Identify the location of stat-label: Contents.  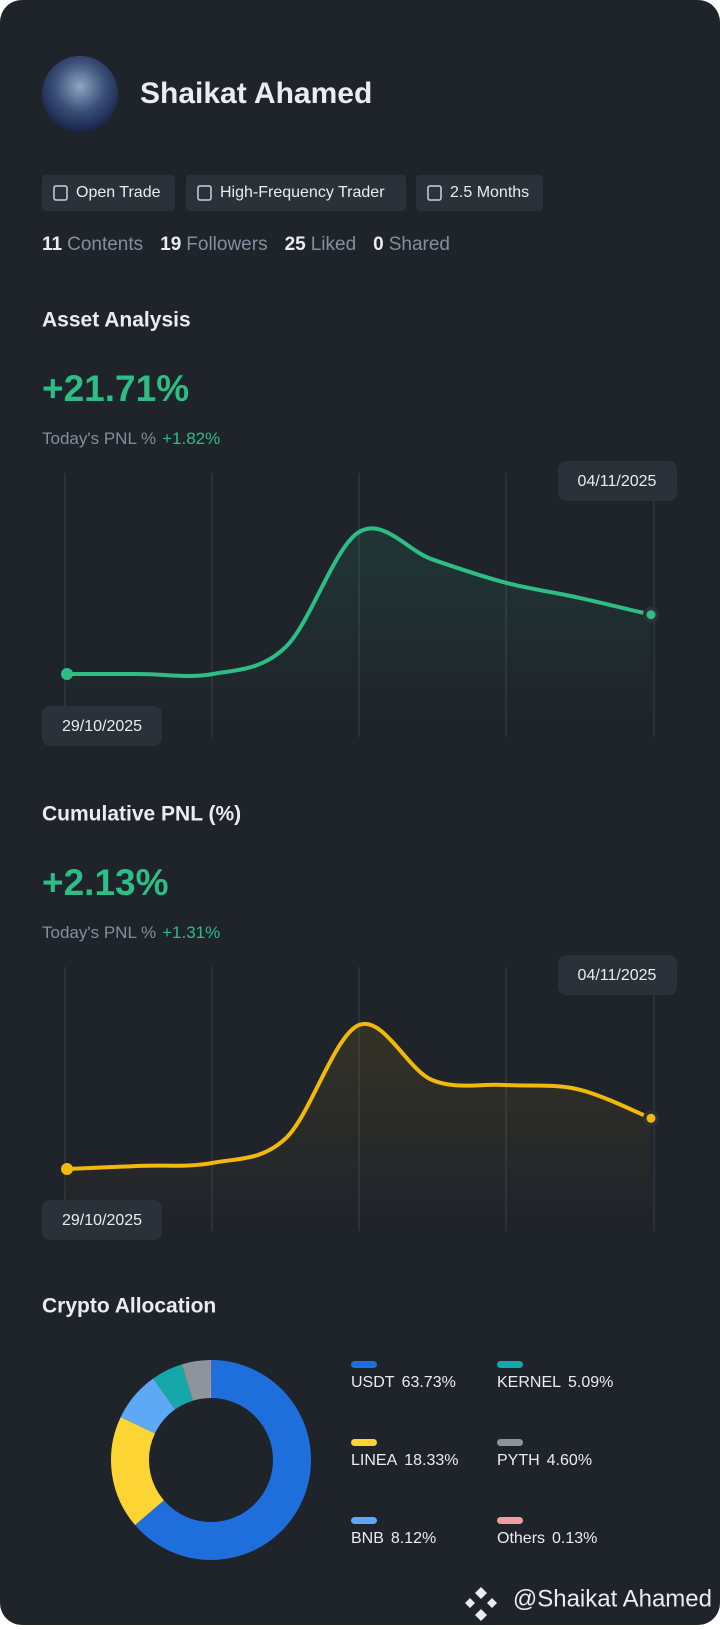
(105, 244).